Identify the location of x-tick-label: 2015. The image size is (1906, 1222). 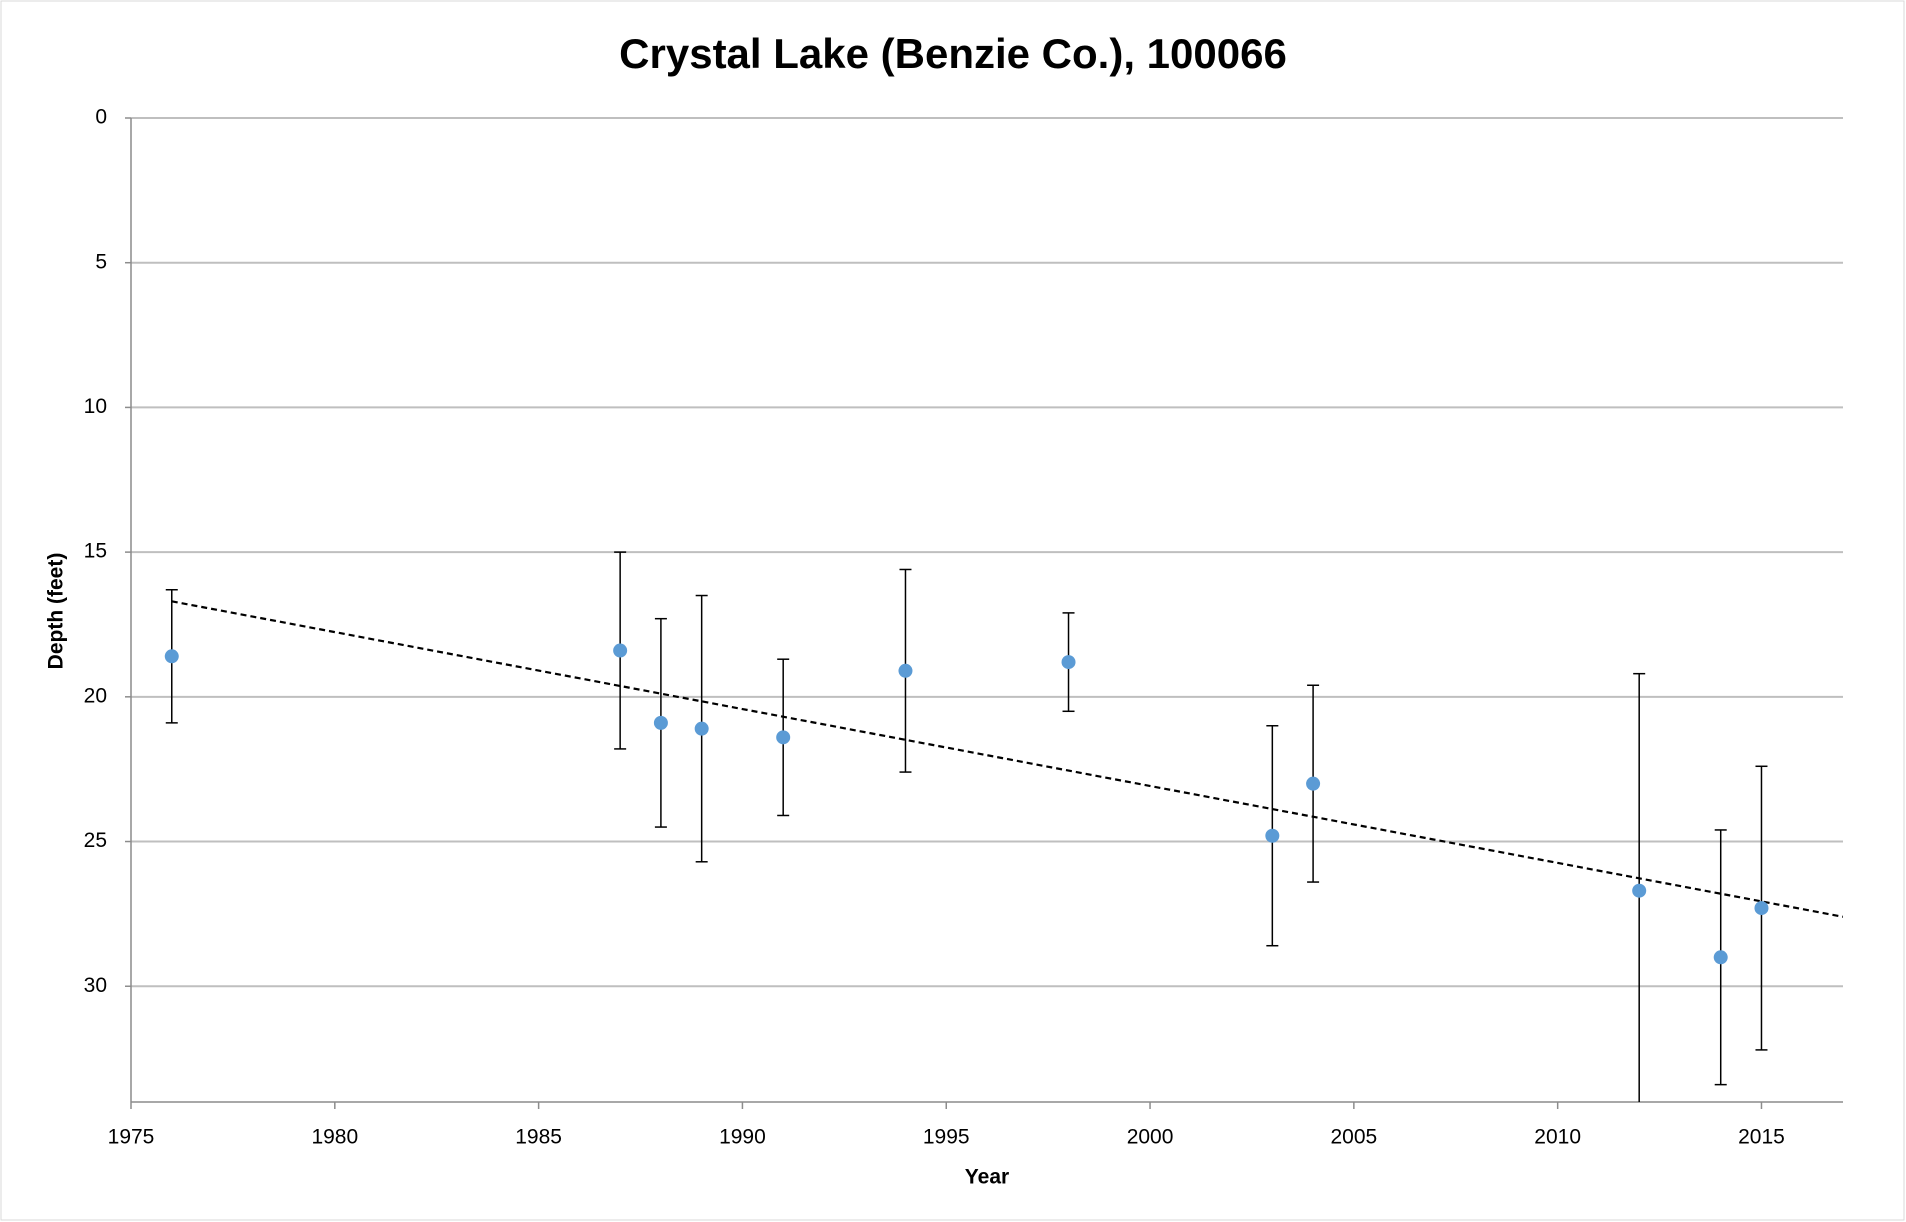
(1761, 1137).